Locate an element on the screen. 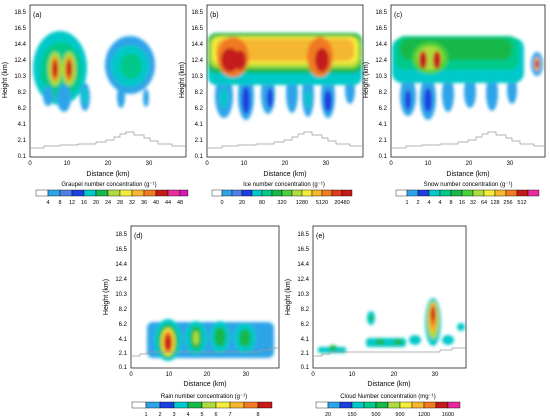 The height and width of the screenshot is (420, 550). panel-d-xlabel: Distance (km) is located at coordinates (204, 384).